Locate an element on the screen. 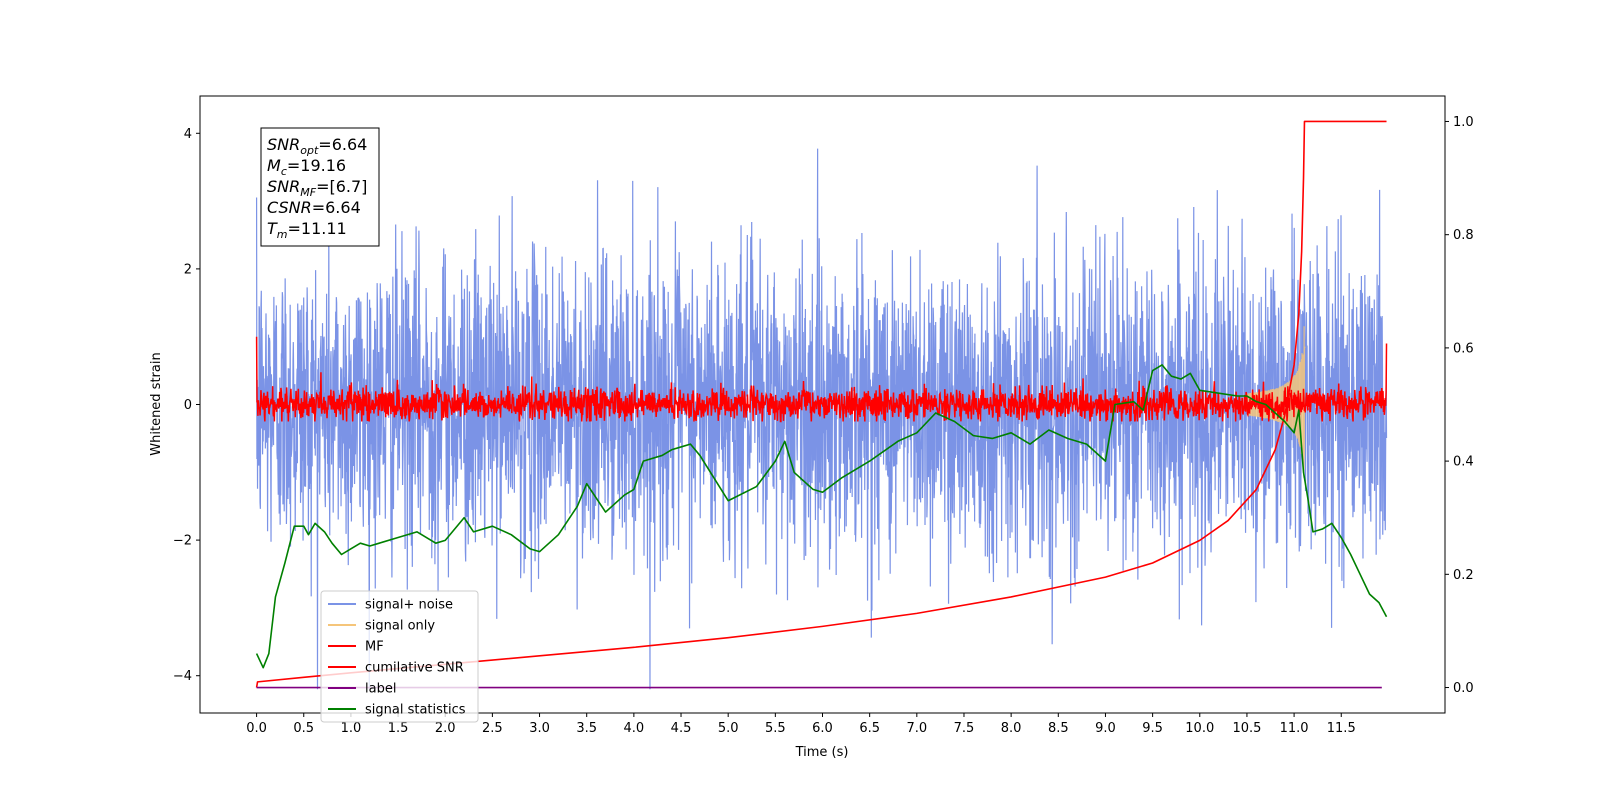  x-tick-label: 1.0 is located at coordinates (351, 728).